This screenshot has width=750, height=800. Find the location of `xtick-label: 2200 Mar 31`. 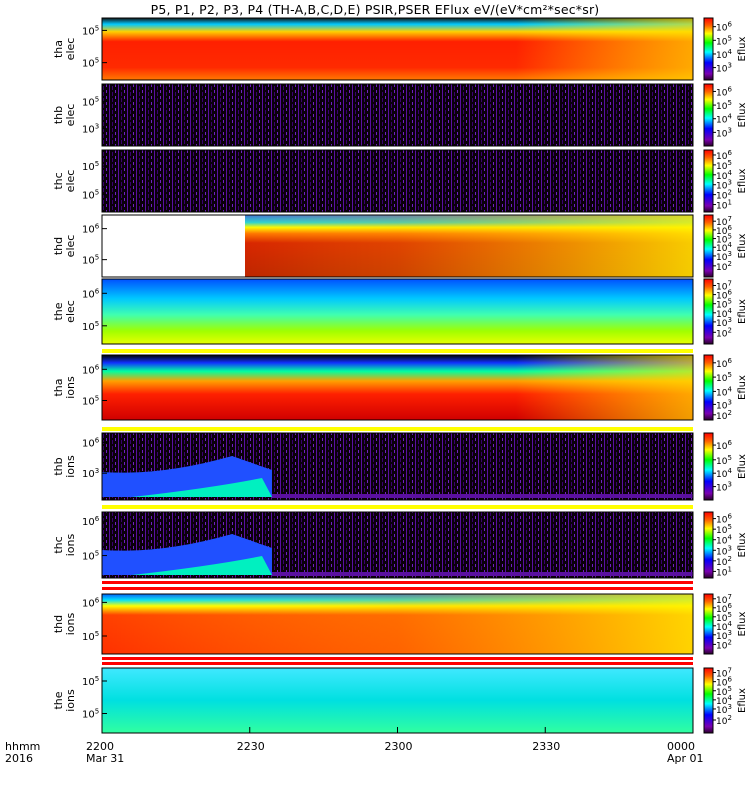

xtick-label: 2200 Mar 31 is located at coordinates (105, 753).